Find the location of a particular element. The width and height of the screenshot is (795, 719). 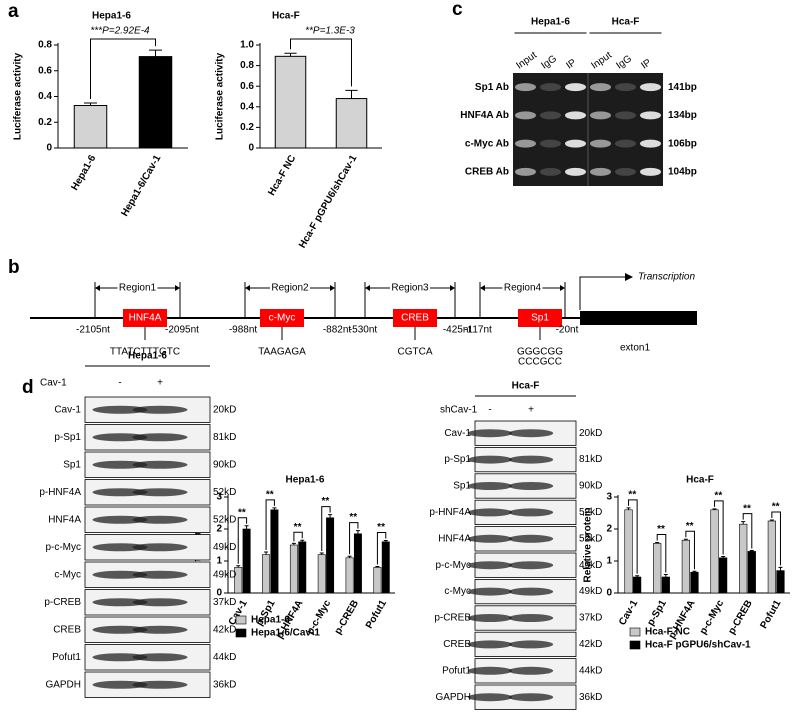

protein-size: 90kD is located at coordinates (224, 464).